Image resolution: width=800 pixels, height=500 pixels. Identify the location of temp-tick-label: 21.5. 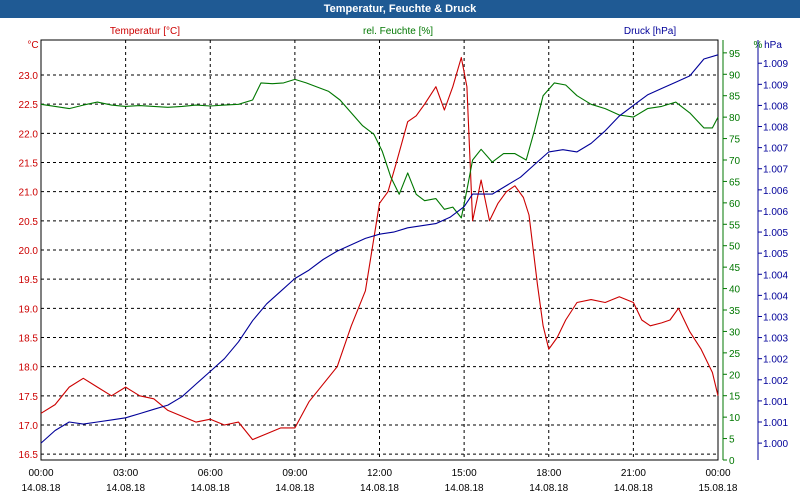
(29, 164).